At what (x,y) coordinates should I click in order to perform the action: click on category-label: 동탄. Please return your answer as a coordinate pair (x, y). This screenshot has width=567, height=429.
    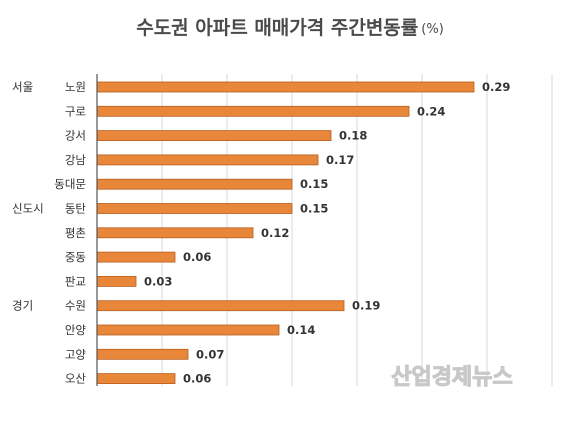
    Looking at the image, I should click on (76, 209).